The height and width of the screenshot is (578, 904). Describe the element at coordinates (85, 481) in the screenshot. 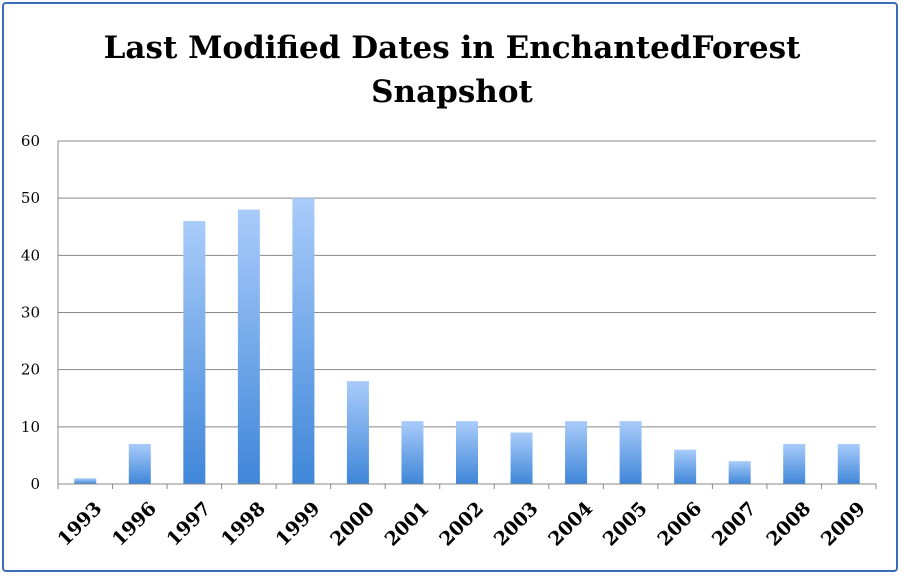

I see `bar-1993` at that location.